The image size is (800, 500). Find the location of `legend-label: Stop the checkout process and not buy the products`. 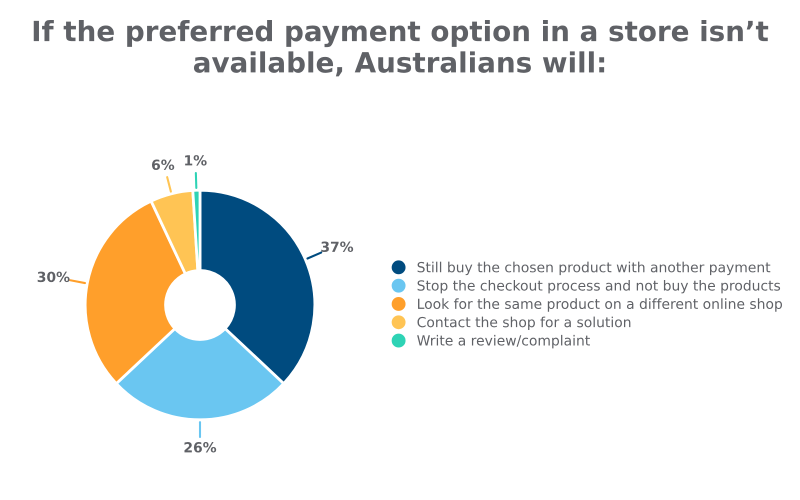

legend-label: Stop the checkout process and not buy the products is located at coordinates (599, 287).